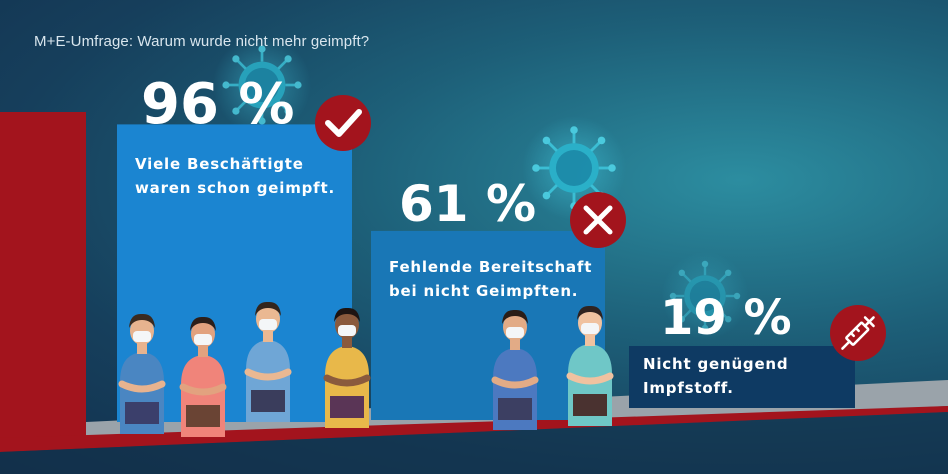 The height and width of the screenshot is (474, 948). Describe the element at coordinates (491, 267) in the screenshot. I see `category-label-2-line-1: Fehlende Bereitschaft` at that location.